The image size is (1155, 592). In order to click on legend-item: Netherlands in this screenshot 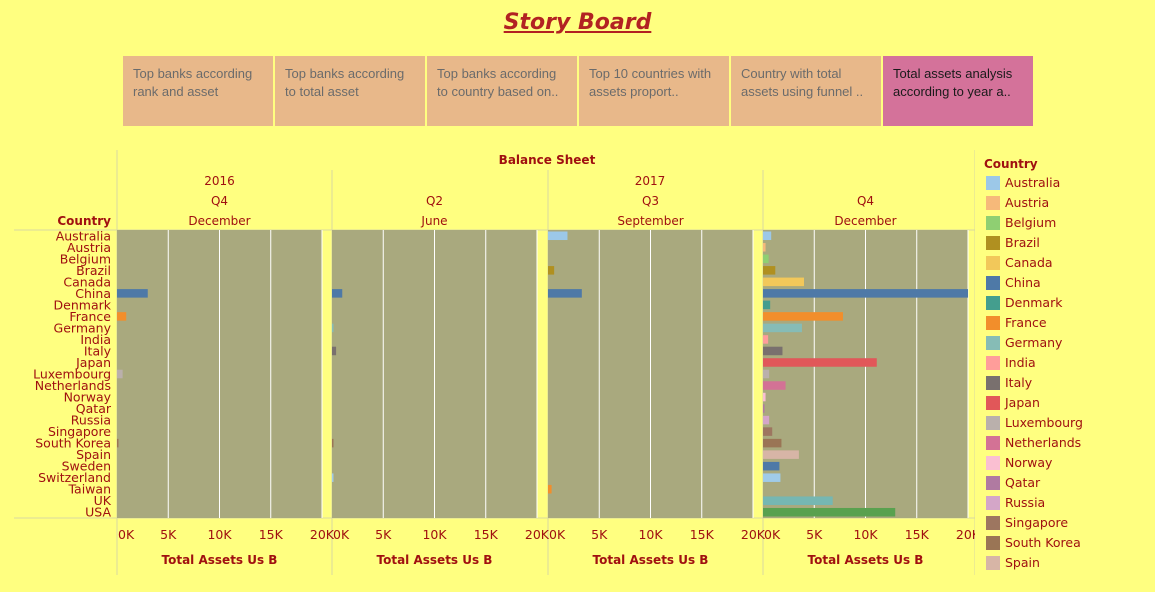, I will do `click(1033, 446)`.